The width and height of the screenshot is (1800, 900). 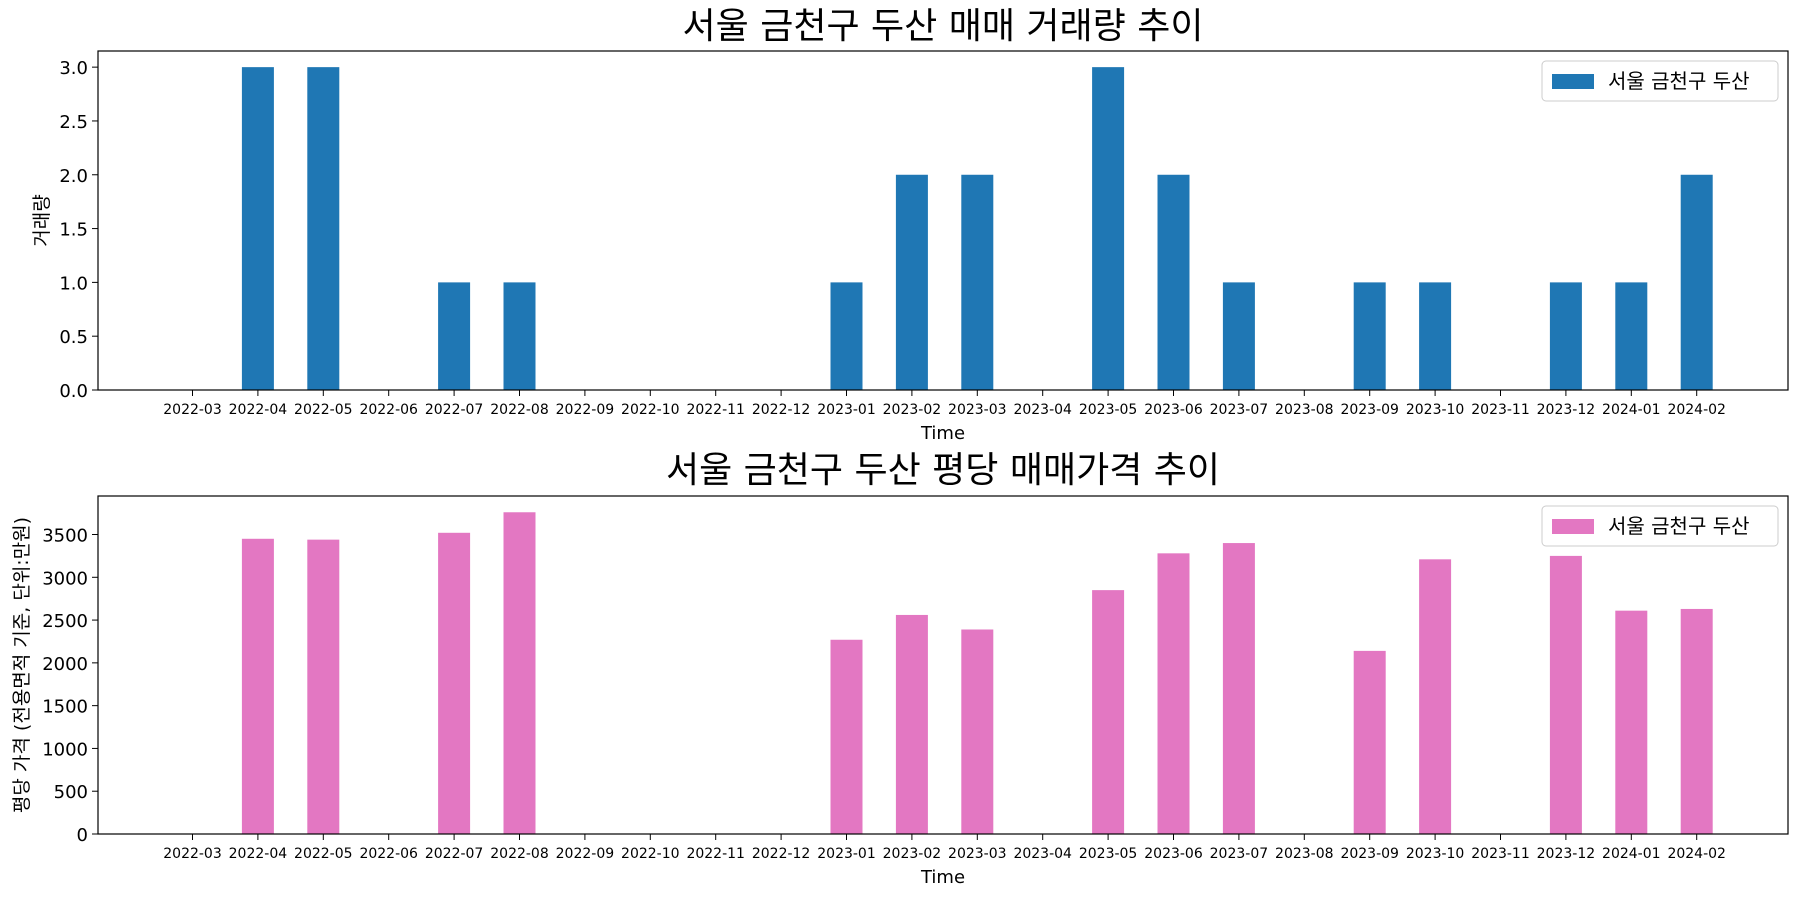 What do you see at coordinates (73, 176) in the screenshot?
I see `y-tick-label: 2.0` at bounding box center [73, 176].